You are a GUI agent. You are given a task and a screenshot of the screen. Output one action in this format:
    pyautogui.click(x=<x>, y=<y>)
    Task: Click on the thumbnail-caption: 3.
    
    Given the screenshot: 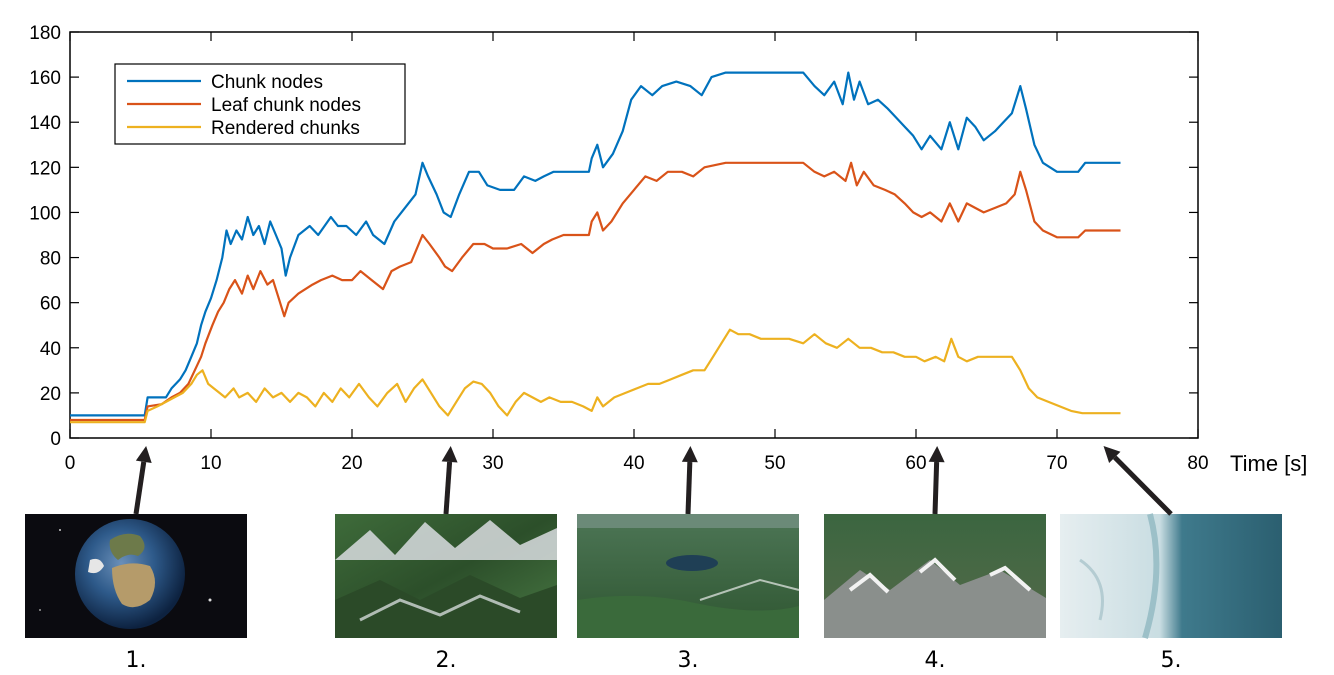 What is the action you would take?
    pyautogui.click(x=688, y=660)
    